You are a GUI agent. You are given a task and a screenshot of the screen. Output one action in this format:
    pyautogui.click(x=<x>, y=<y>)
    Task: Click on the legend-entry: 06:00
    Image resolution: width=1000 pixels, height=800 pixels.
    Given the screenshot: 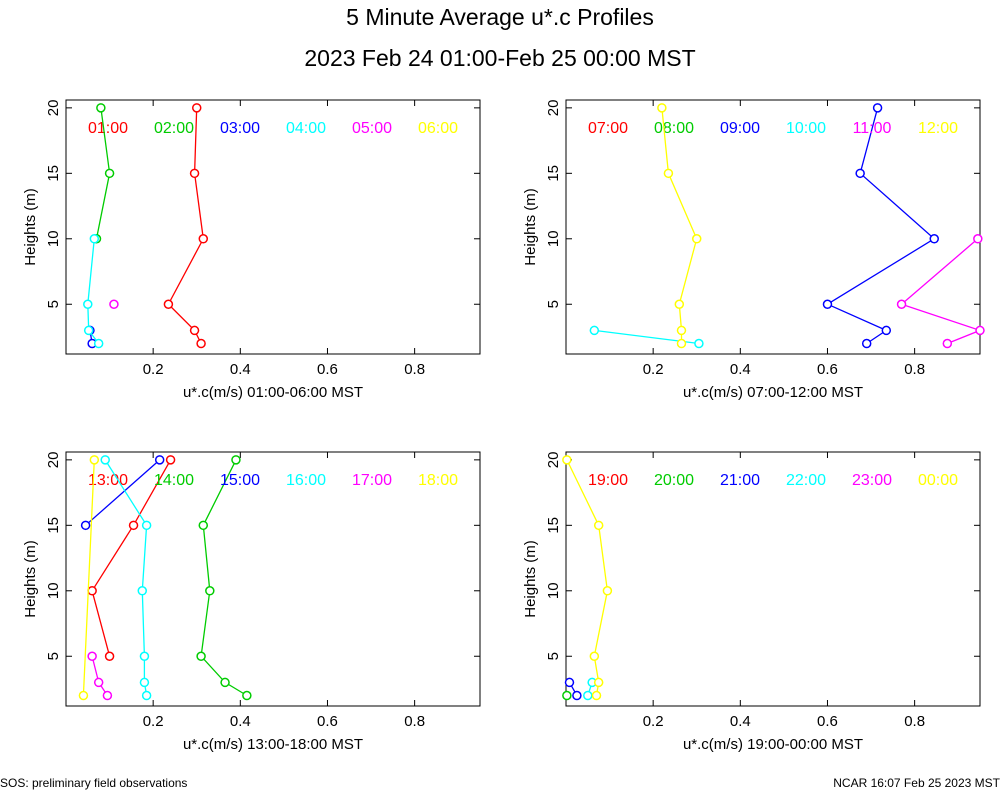 What is the action you would take?
    pyautogui.click(x=438, y=128)
    